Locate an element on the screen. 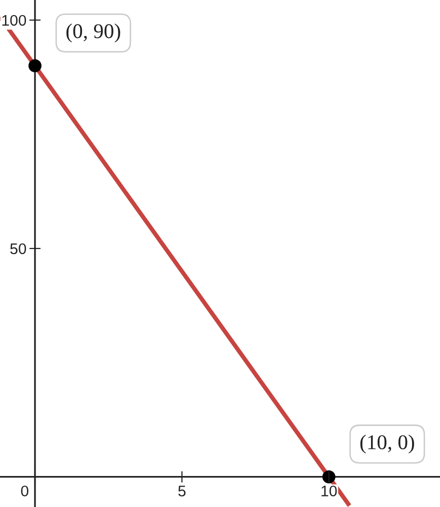  x-tick-label: 5 is located at coordinates (182, 491).